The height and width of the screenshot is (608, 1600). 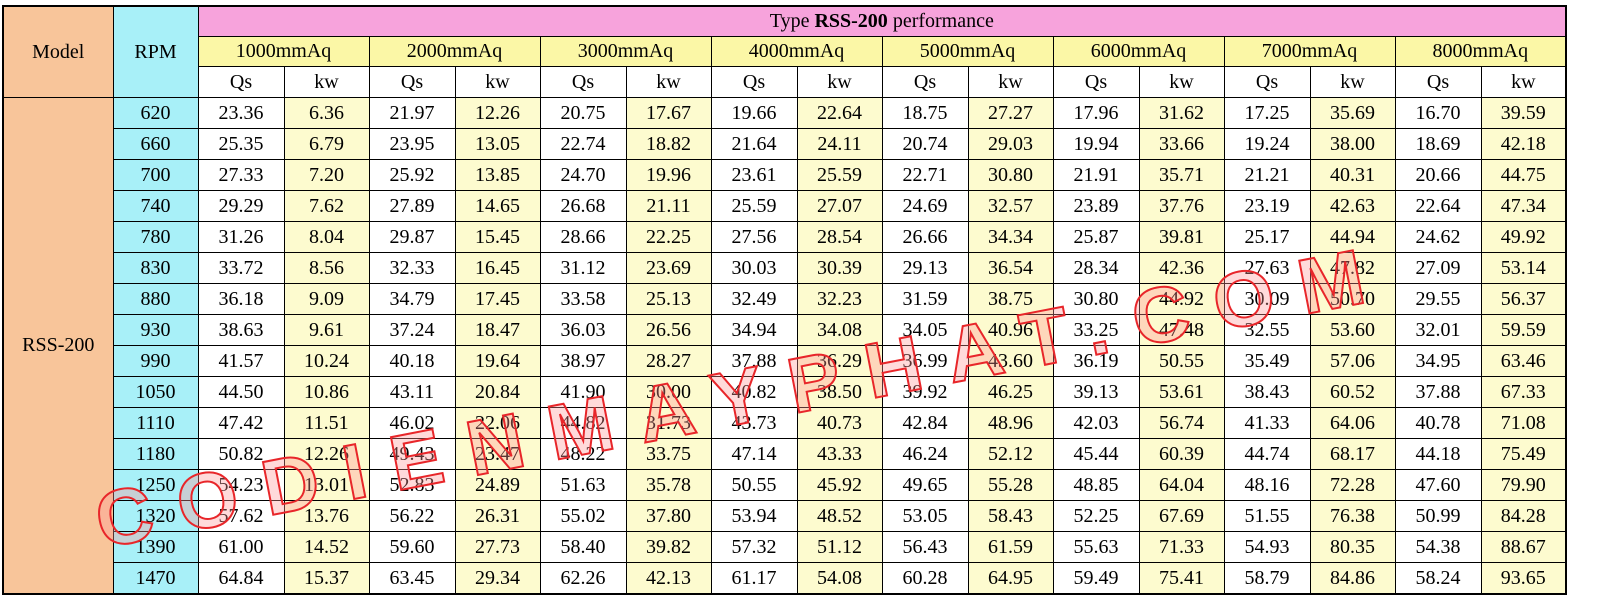 I want to click on qs-cell: 22.64, so click(x=1438, y=206).